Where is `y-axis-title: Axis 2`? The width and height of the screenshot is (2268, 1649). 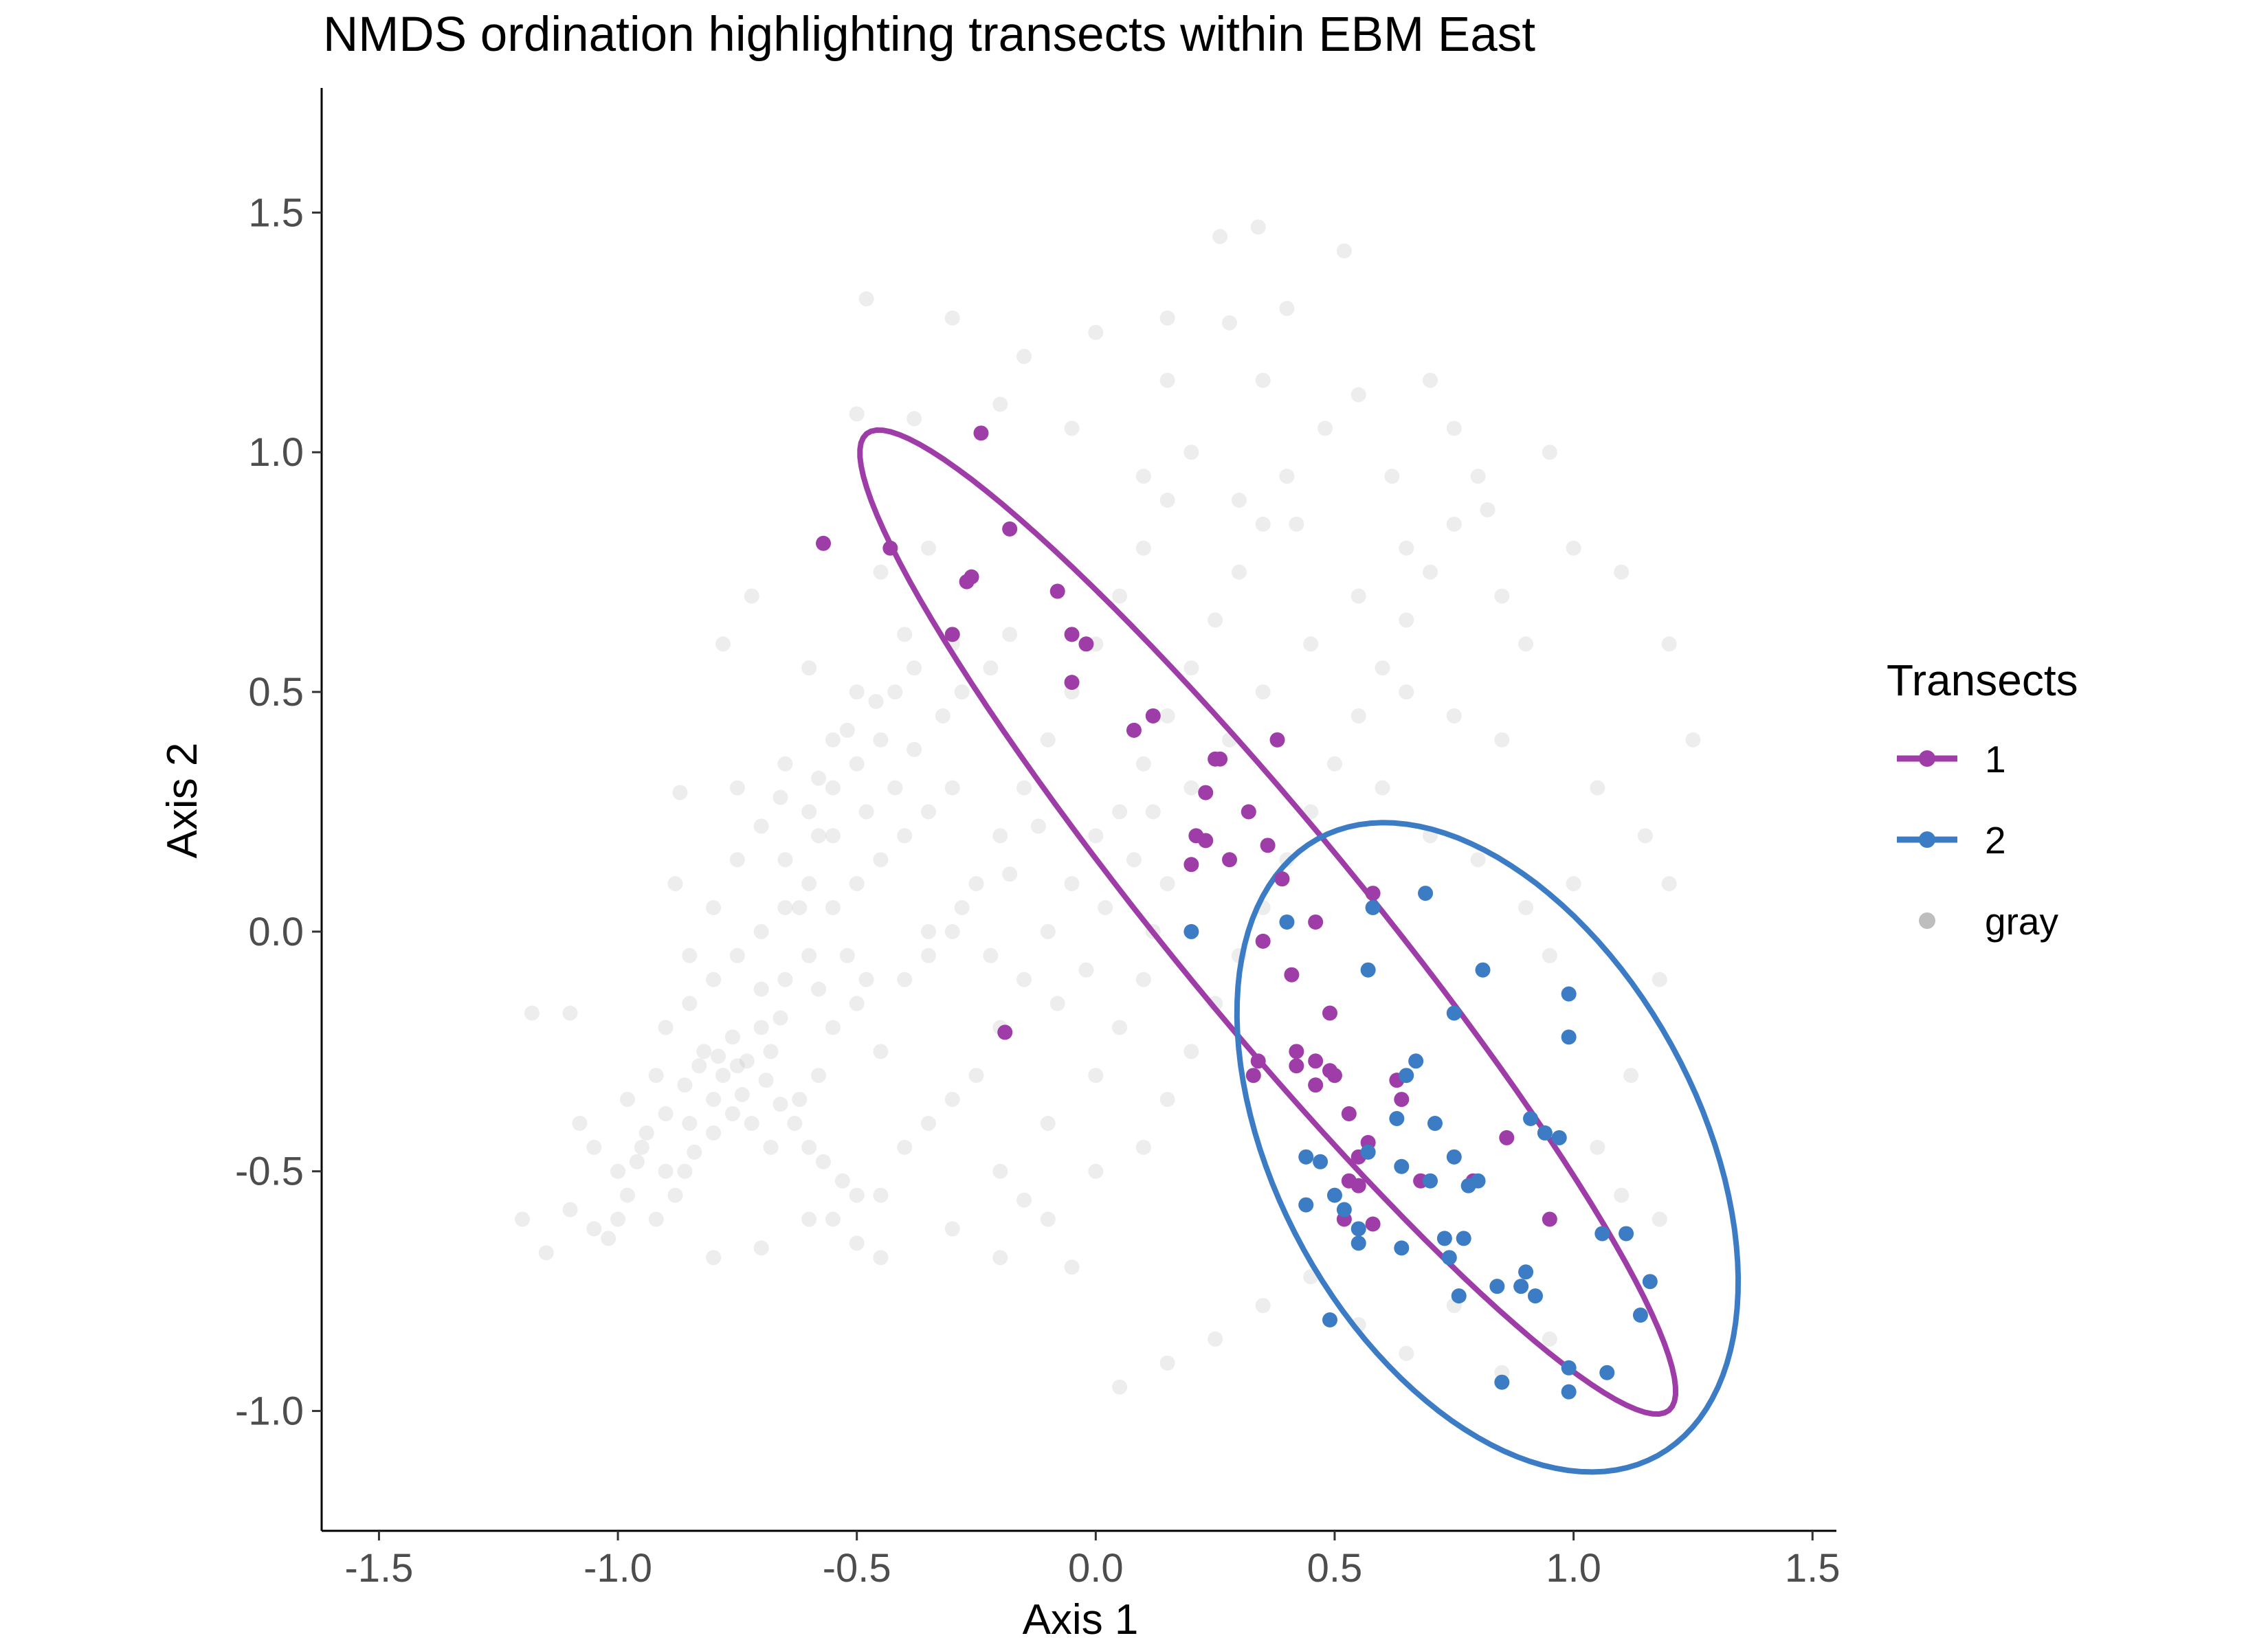
y-axis-title: Axis 2 is located at coordinates (182, 801).